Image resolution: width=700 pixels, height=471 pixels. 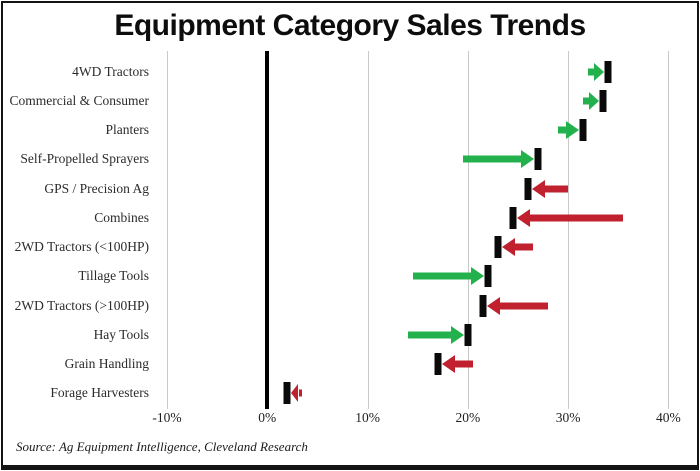 What do you see at coordinates (96, 188) in the screenshot?
I see `category-label: GPS / Precision Ag` at bounding box center [96, 188].